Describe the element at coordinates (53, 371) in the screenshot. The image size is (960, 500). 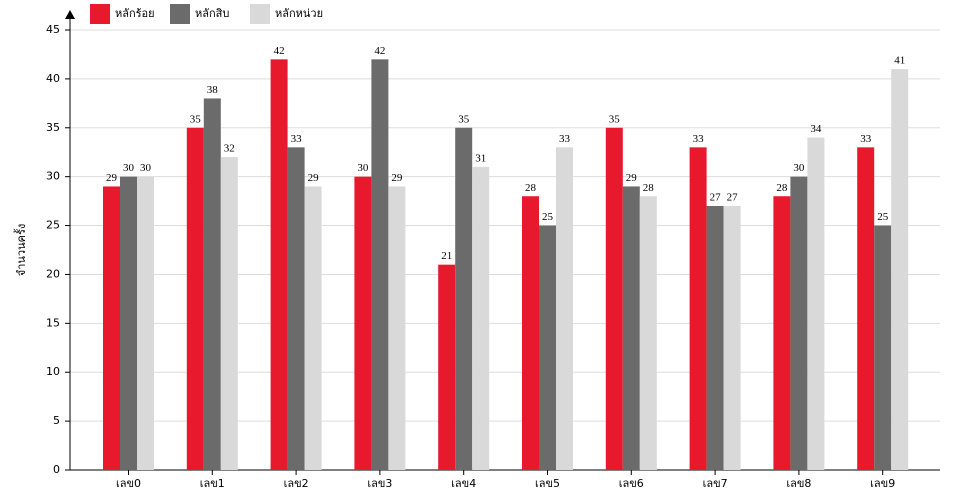
I see `y-tick-label: 10` at that location.